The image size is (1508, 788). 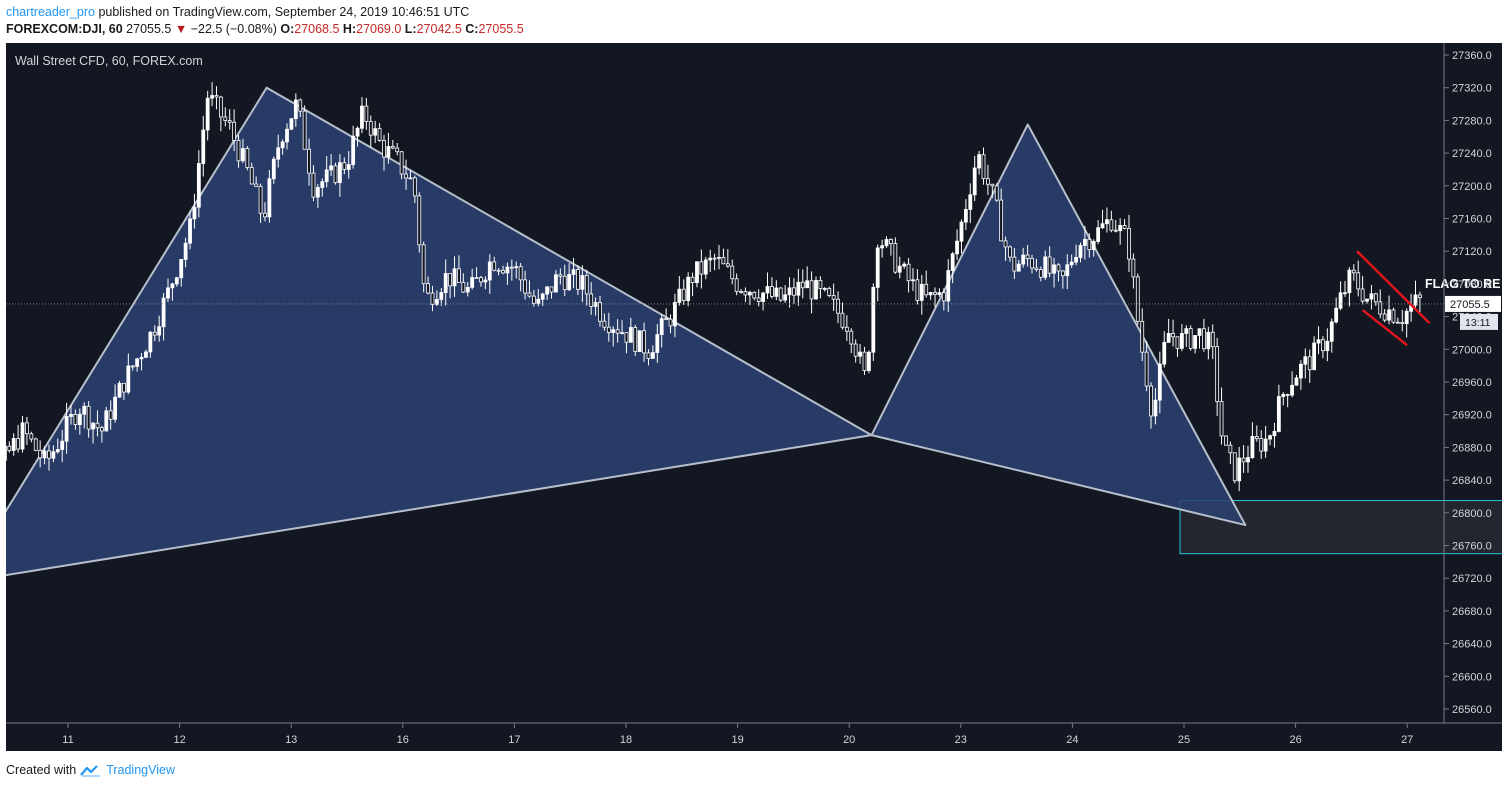 I want to click on current-price-label-bg, so click(x=1473, y=303).